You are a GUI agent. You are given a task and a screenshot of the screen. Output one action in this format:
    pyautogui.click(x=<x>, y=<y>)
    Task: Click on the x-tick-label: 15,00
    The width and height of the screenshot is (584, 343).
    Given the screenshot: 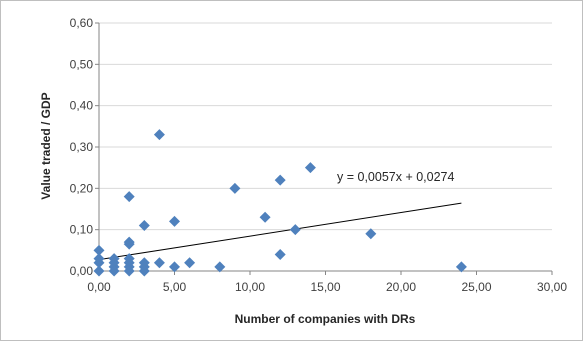 What is the action you would take?
    pyautogui.click(x=325, y=287)
    